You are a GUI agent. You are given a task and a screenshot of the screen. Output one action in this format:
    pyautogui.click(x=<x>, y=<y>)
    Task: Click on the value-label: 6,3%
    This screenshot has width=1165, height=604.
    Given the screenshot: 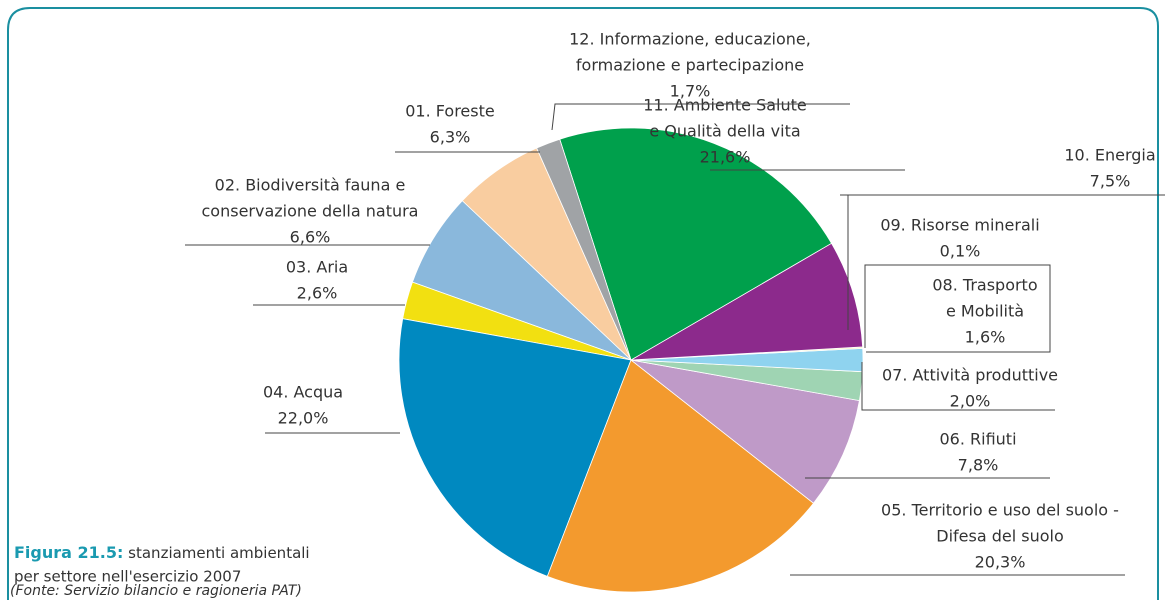 What is the action you would take?
    pyautogui.click(x=450, y=137)
    